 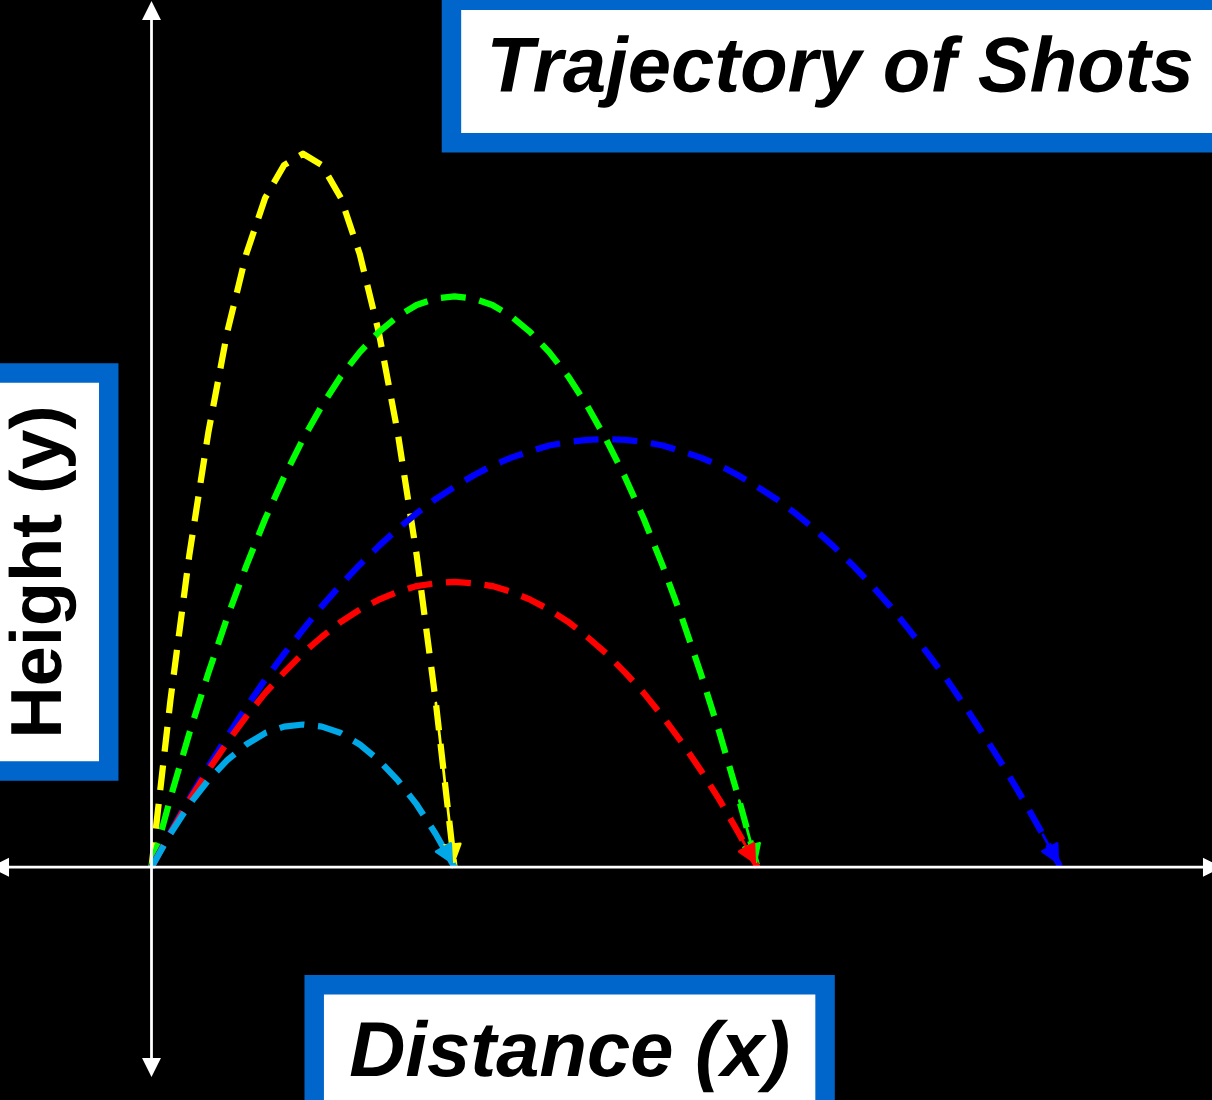 What do you see at coordinates (42, 571) in the screenshot?
I see `y-axis-title: Height (y)` at bounding box center [42, 571].